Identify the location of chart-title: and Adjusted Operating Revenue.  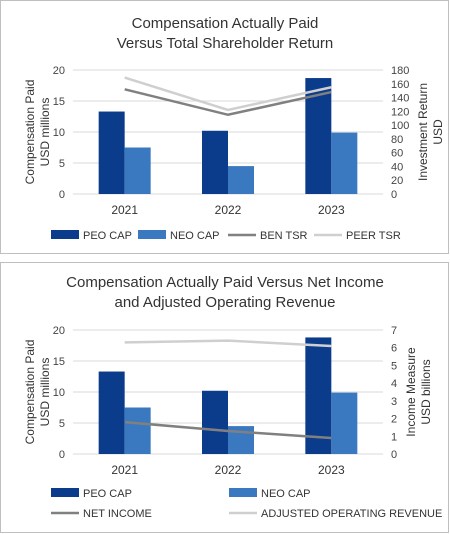
(225, 302).